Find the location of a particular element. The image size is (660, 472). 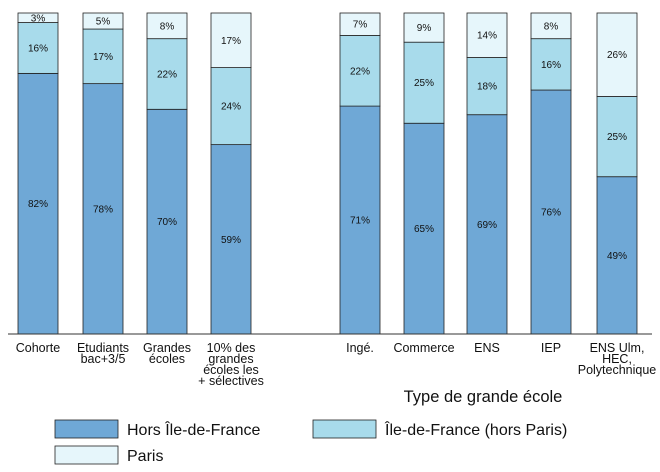

group-axis-label: Type de grande école is located at coordinates (483, 397).